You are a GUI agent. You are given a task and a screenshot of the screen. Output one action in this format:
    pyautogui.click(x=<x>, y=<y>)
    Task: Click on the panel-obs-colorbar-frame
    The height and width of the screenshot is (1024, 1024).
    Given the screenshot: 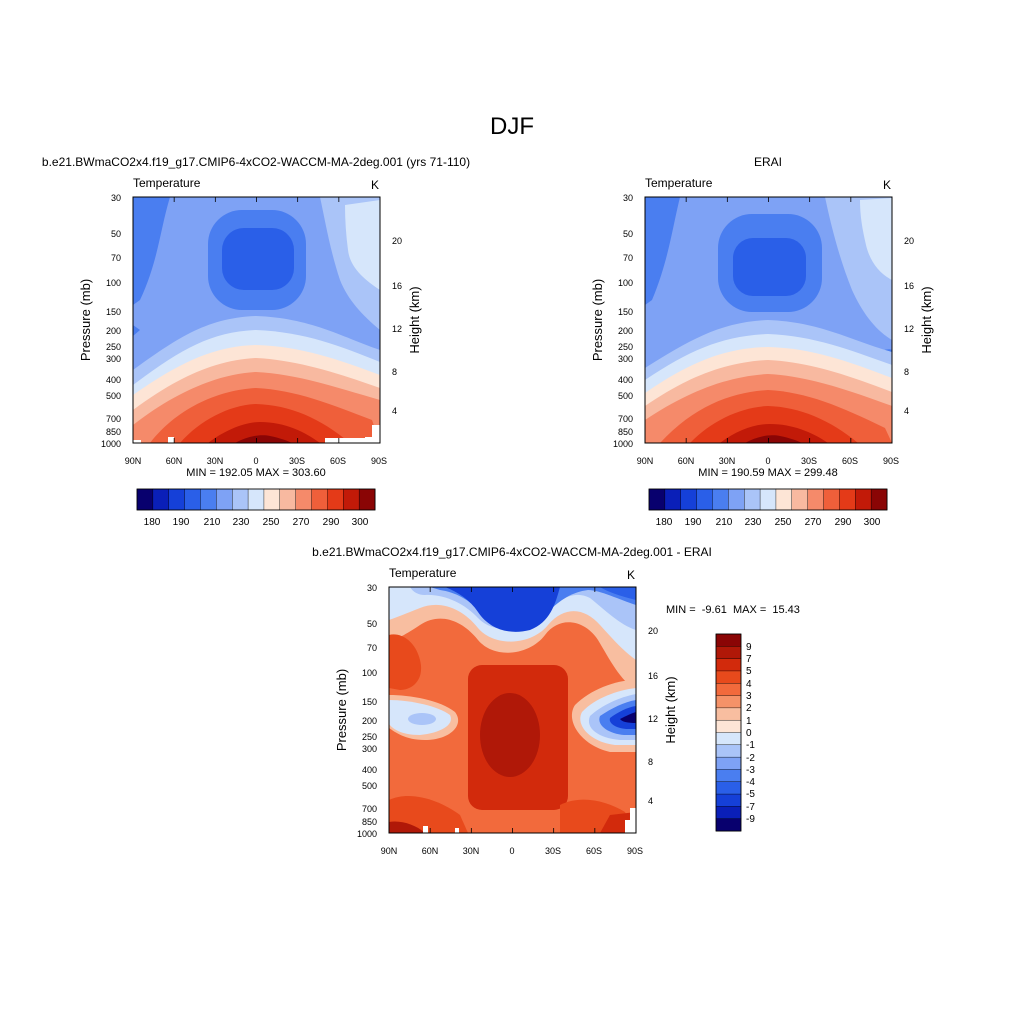 What is the action you would take?
    pyautogui.click(x=768, y=499)
    